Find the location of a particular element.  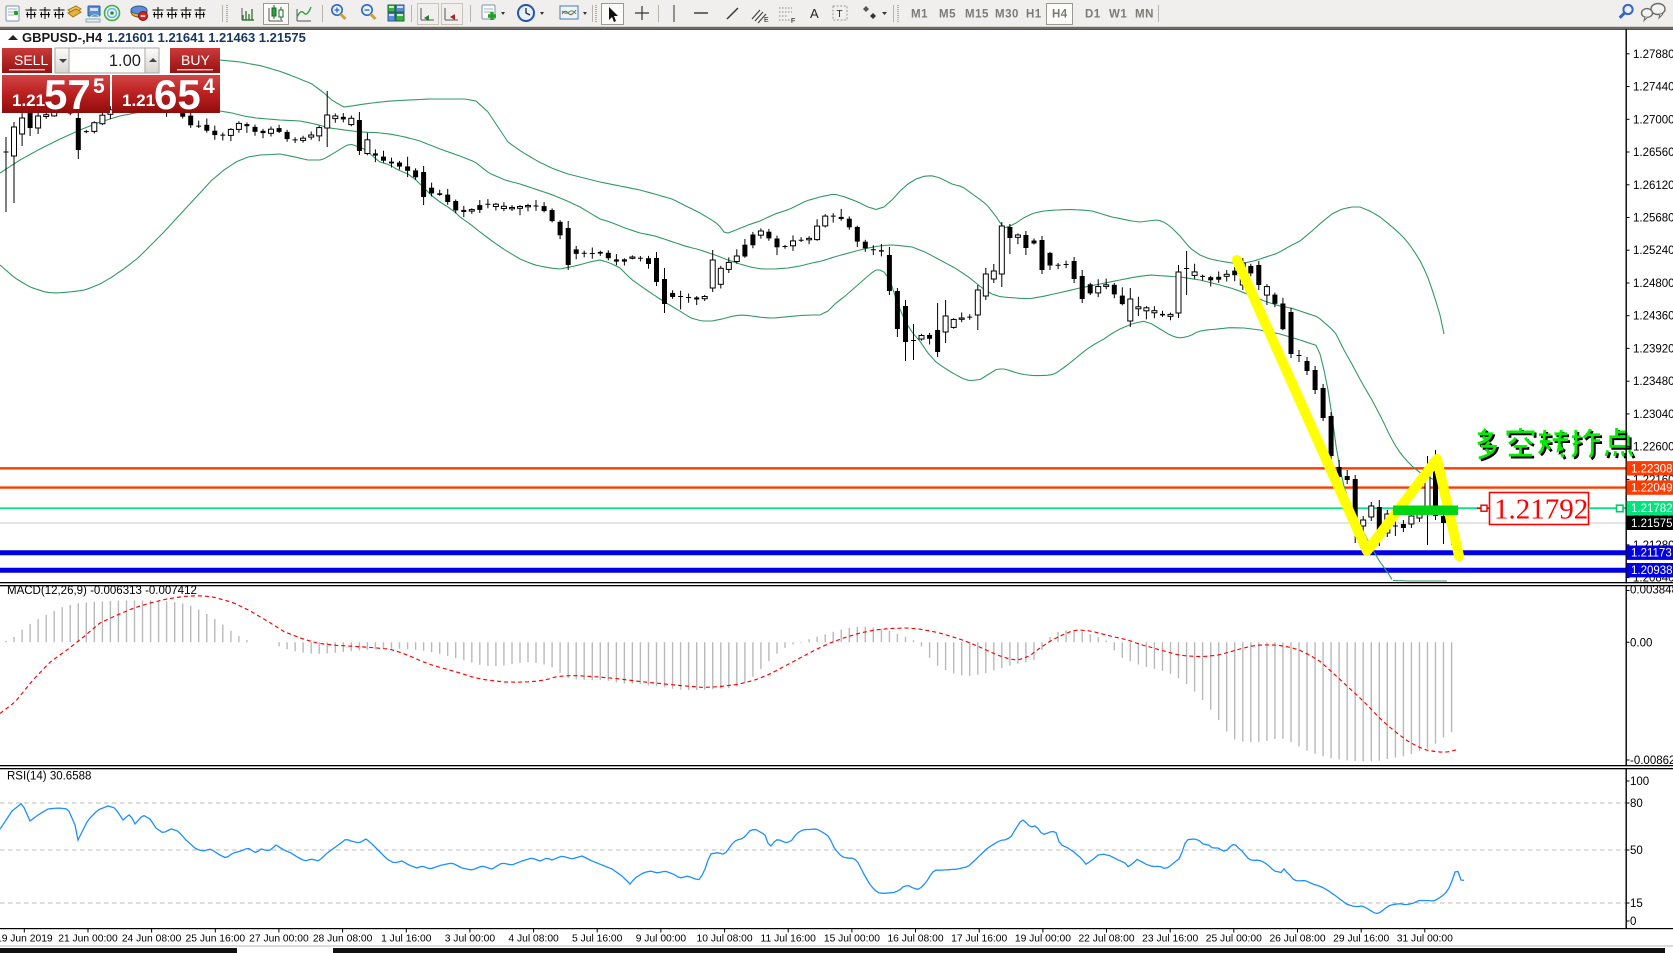

svg-text: 1.22308 is located at coordinates (1652, 469).